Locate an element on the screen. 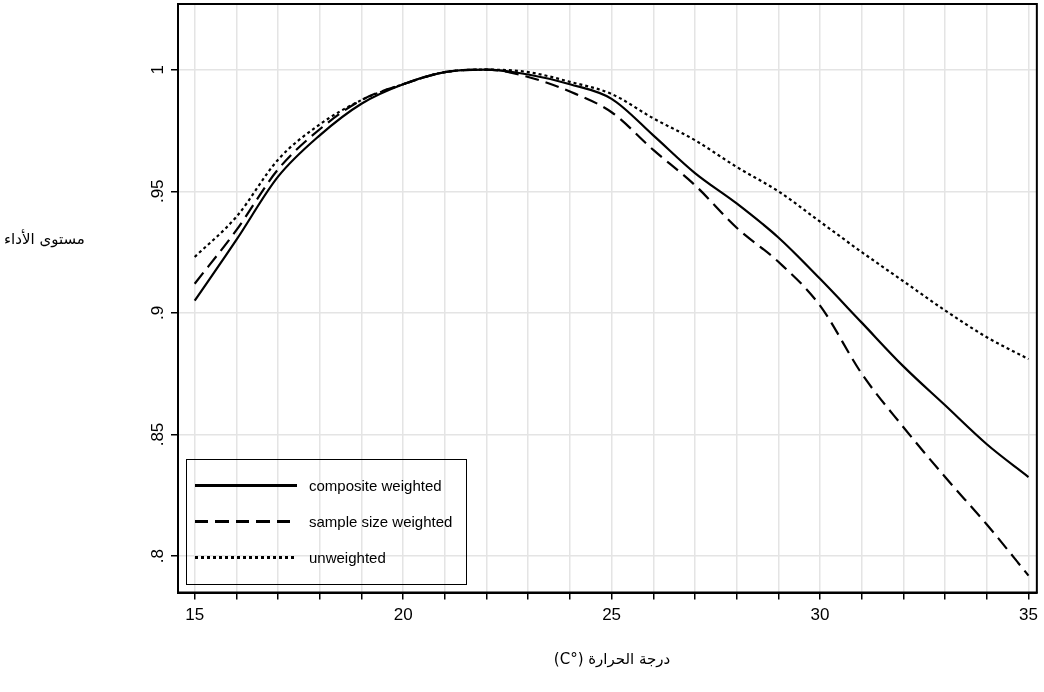  x-tick-label: 20 is located at coordinates (403, 615).